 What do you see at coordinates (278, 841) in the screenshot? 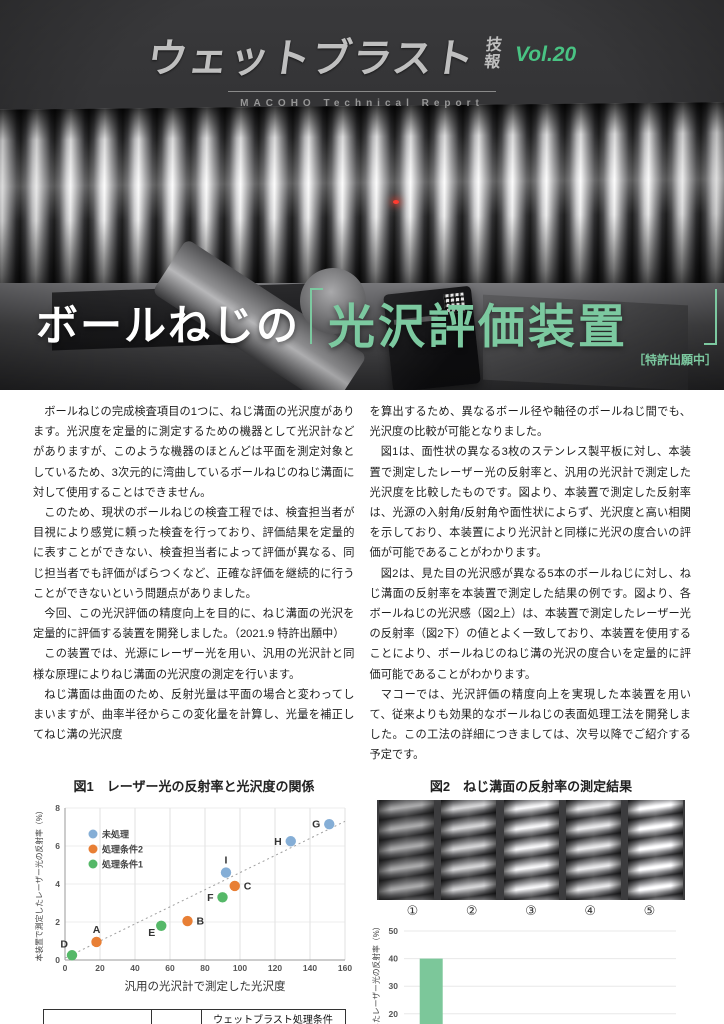
I see `point-label: H` at bounding box center [278, 841].